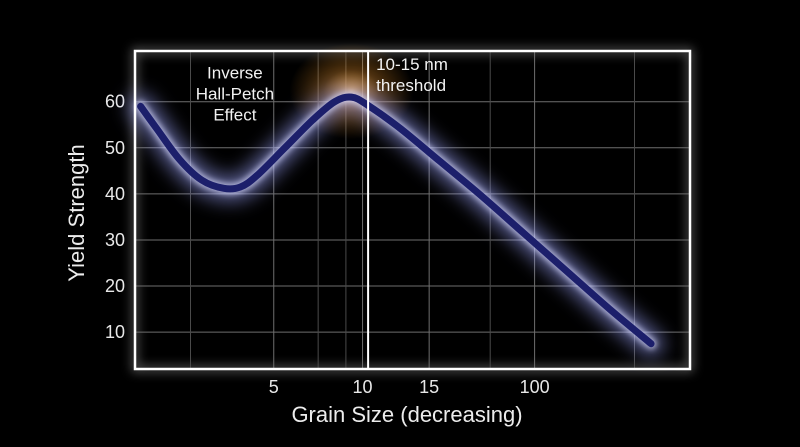 The height and width of the screenshot is (447, 800). Describe the element at coordinates (115, 217) in the screenshot. I see `y-axis-ticks: 10 20 30 40 50 60` at that location.